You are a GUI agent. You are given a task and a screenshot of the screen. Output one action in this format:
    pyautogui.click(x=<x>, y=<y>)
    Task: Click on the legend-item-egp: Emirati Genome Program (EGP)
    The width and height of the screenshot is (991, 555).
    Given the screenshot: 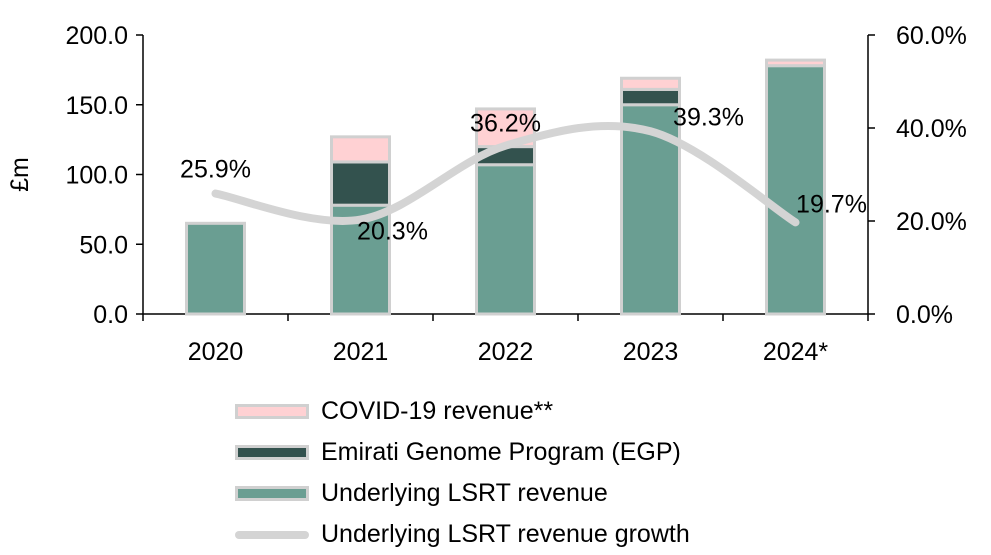 What is the action you would take?
    pyautogui.click(x=462, y=452)
    